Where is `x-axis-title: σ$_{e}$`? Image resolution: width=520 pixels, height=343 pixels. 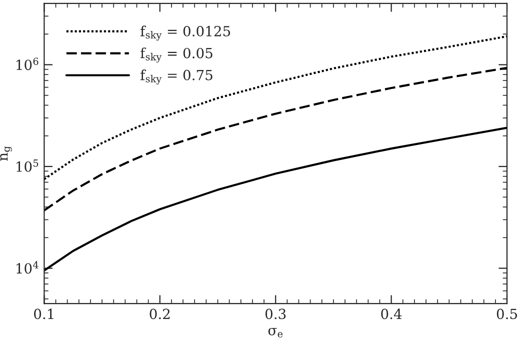
x-axis-title: σ$_{e}$ is located at coordinates (275, 333).